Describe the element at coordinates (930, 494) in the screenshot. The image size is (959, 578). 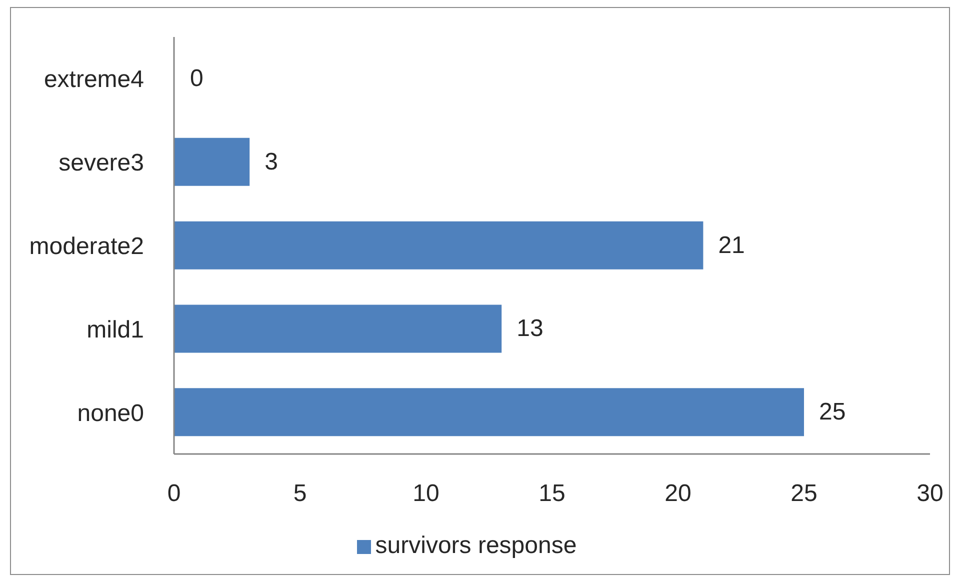
I see `x-tick-label: 30` at that location.